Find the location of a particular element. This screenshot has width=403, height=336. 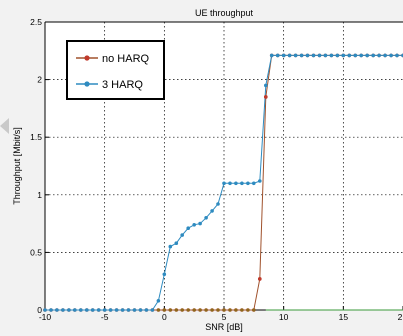

y-tick-label: 2 is located at coordinates (39, 80).